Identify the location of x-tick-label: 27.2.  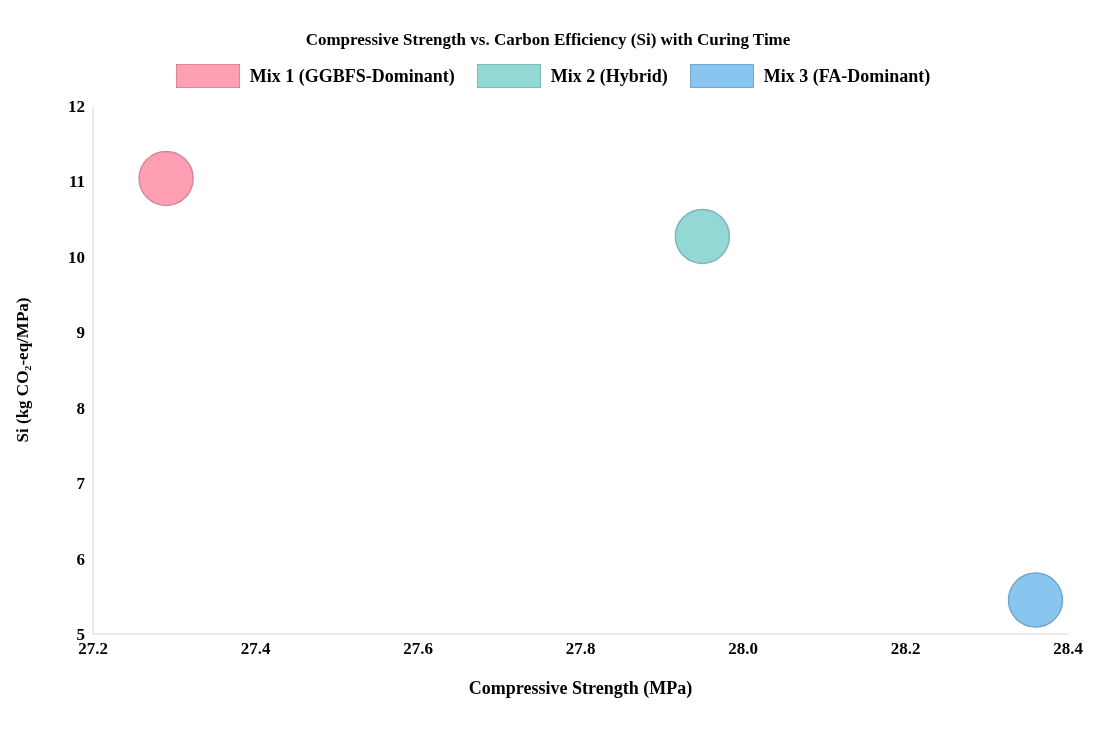
(93, 649).